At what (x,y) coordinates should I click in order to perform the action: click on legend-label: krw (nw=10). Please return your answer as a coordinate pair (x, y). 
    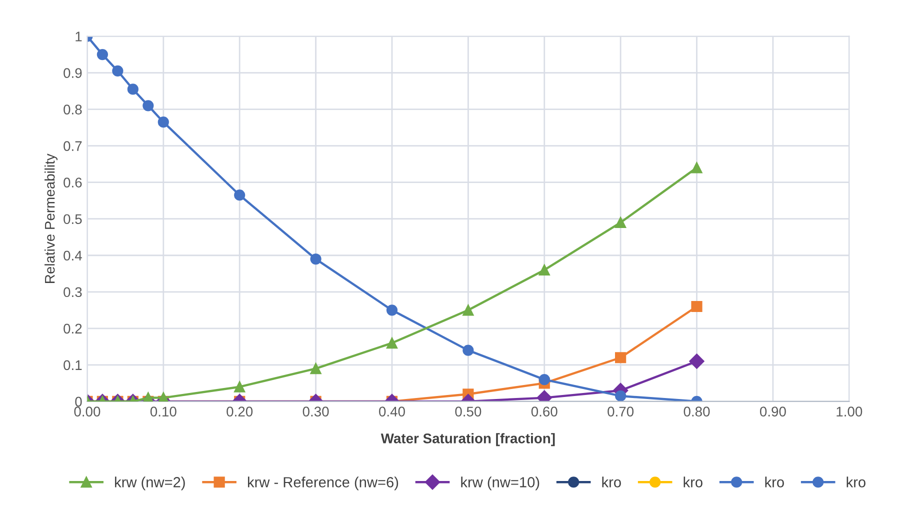
    Looking at the image, I should click on (500, 483).